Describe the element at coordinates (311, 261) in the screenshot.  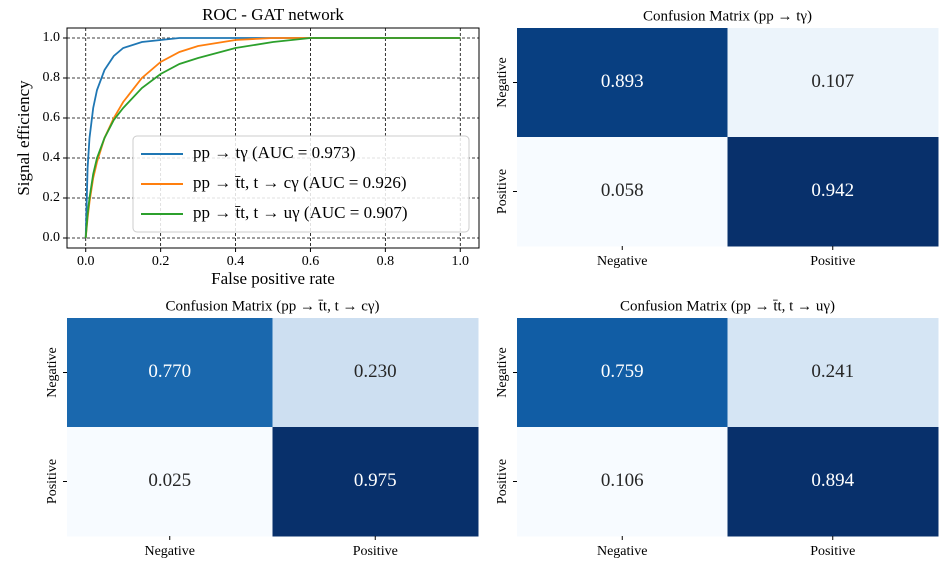
I see `x-tick-label: 0.6` at that location.